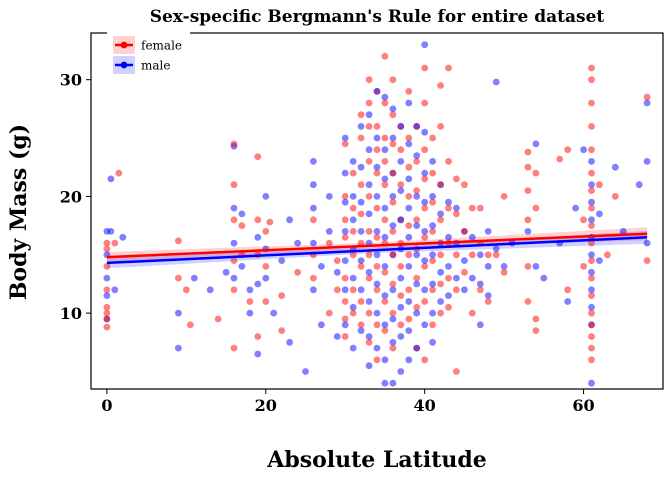  Describe the element at coordinates (348, 402) in the screenshot. I see `x-axis-ticks: 0 20 40 60` at that location.